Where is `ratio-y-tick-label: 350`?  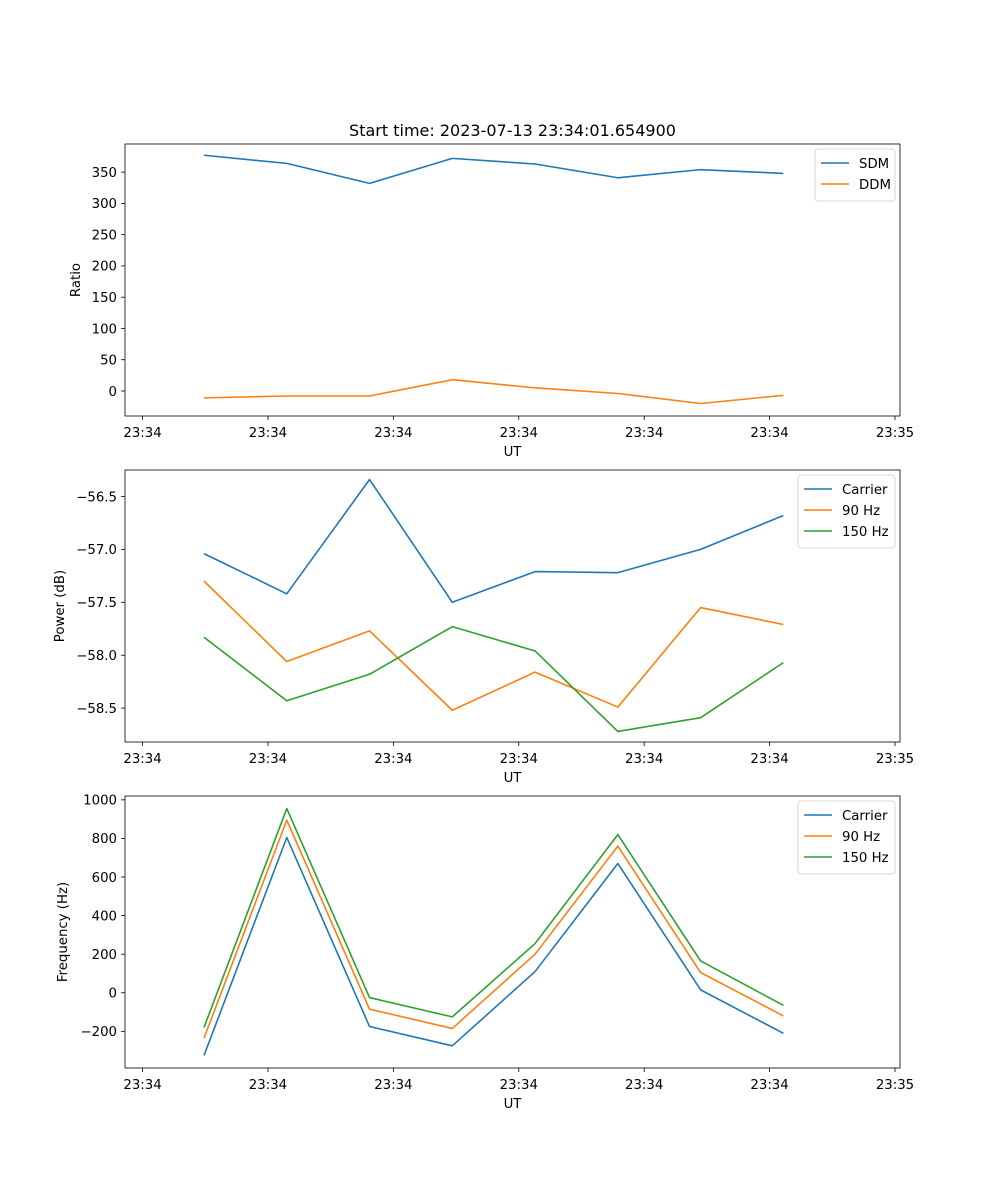 ratio-y-tick-label: 350 is located at coordinates (104, 173).